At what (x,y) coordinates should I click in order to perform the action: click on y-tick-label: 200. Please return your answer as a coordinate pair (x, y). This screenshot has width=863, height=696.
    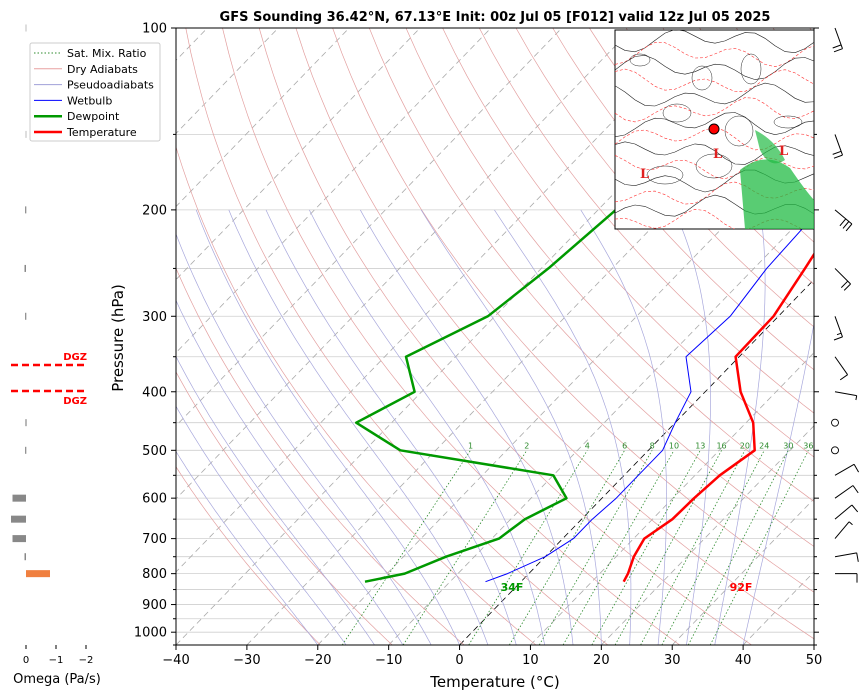
    Looking at the image, I should click on (154, 210).